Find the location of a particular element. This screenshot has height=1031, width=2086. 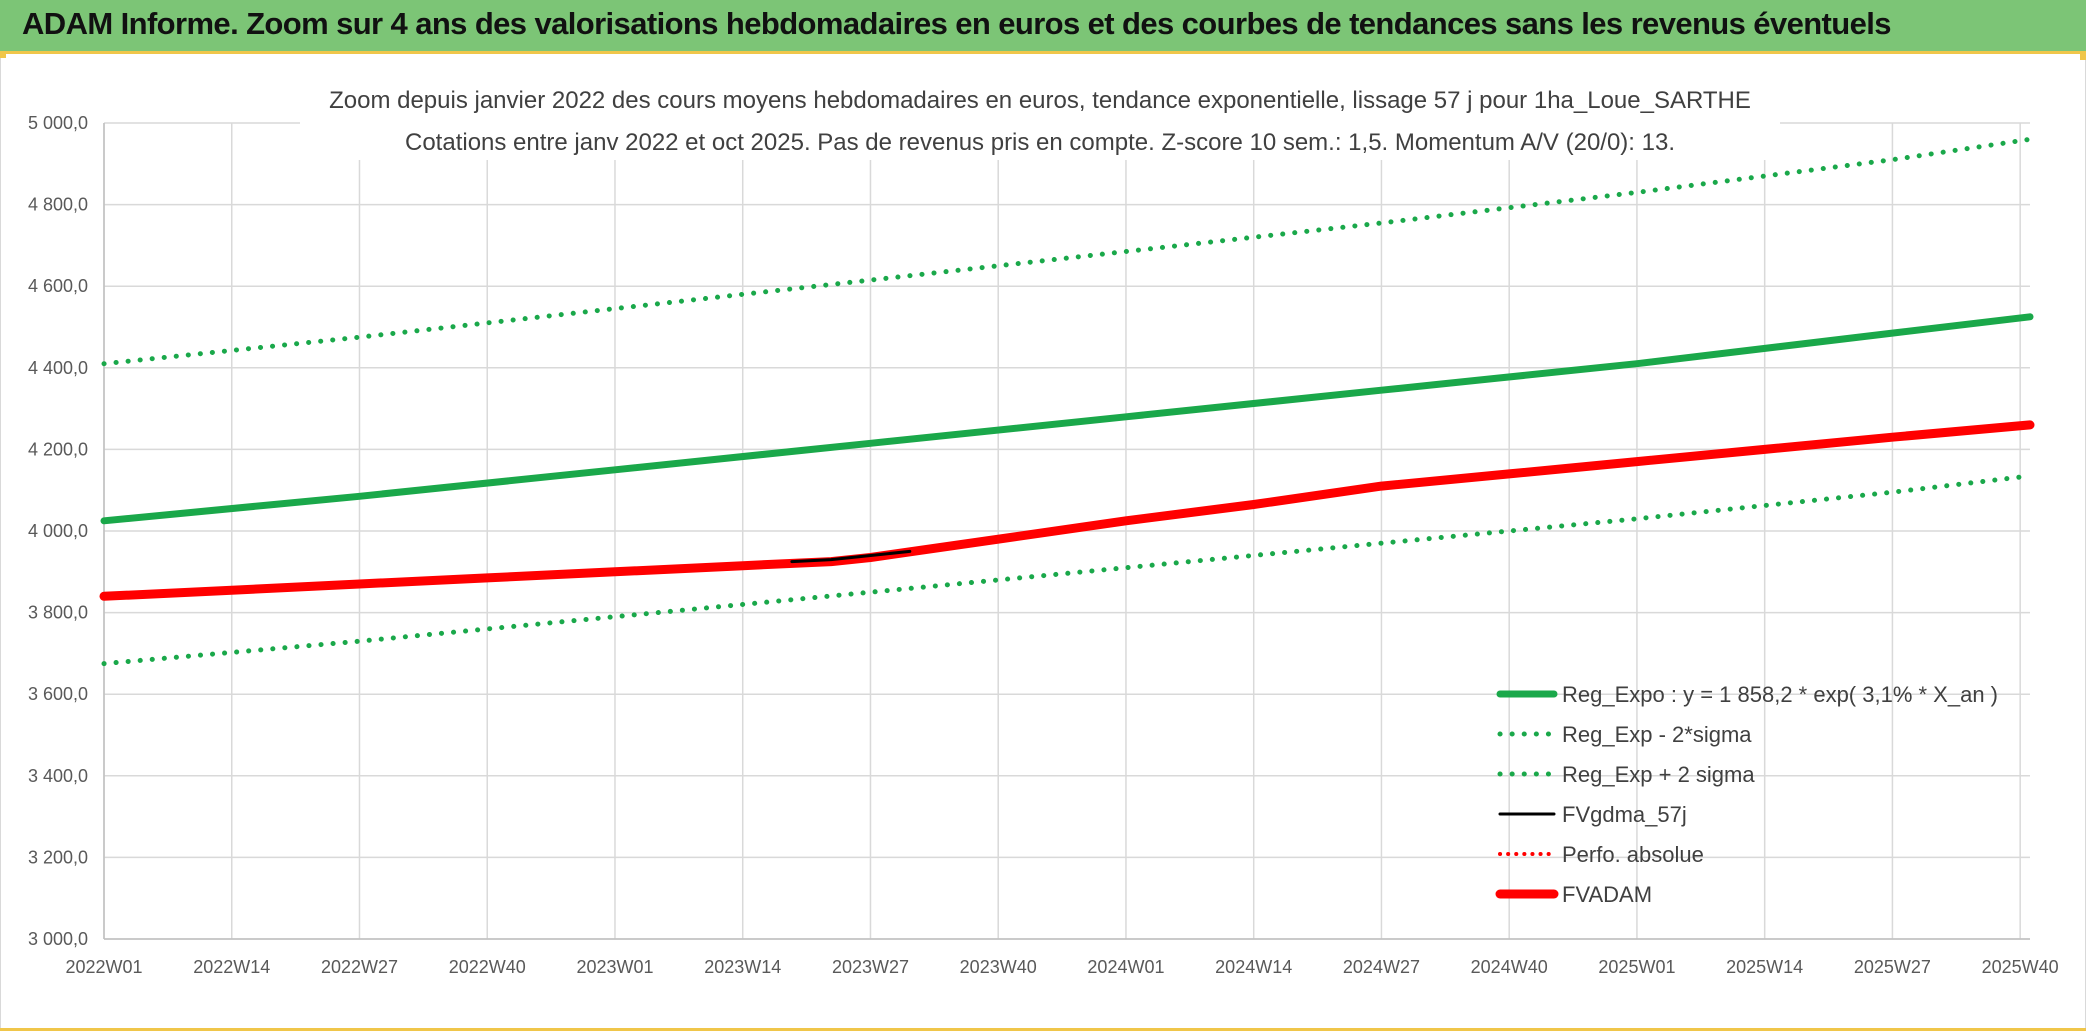

y-tick-label: 3 200,0 is located at coordinates (58, 857).